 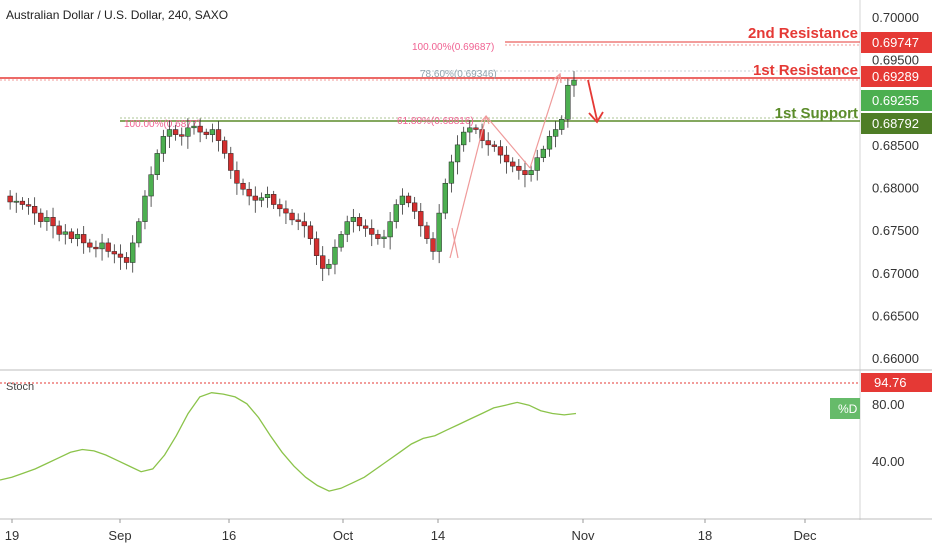 I want to click on stoch-d-badge, so click(x=845, y=408).